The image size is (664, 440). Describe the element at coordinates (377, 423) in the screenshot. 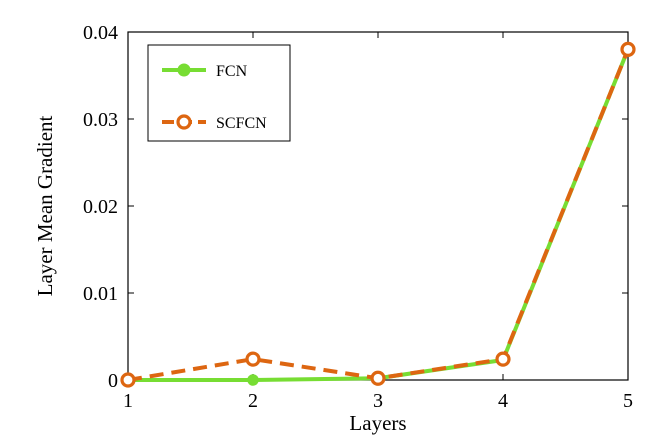

I see `x-axis-title: Layers` at that location.